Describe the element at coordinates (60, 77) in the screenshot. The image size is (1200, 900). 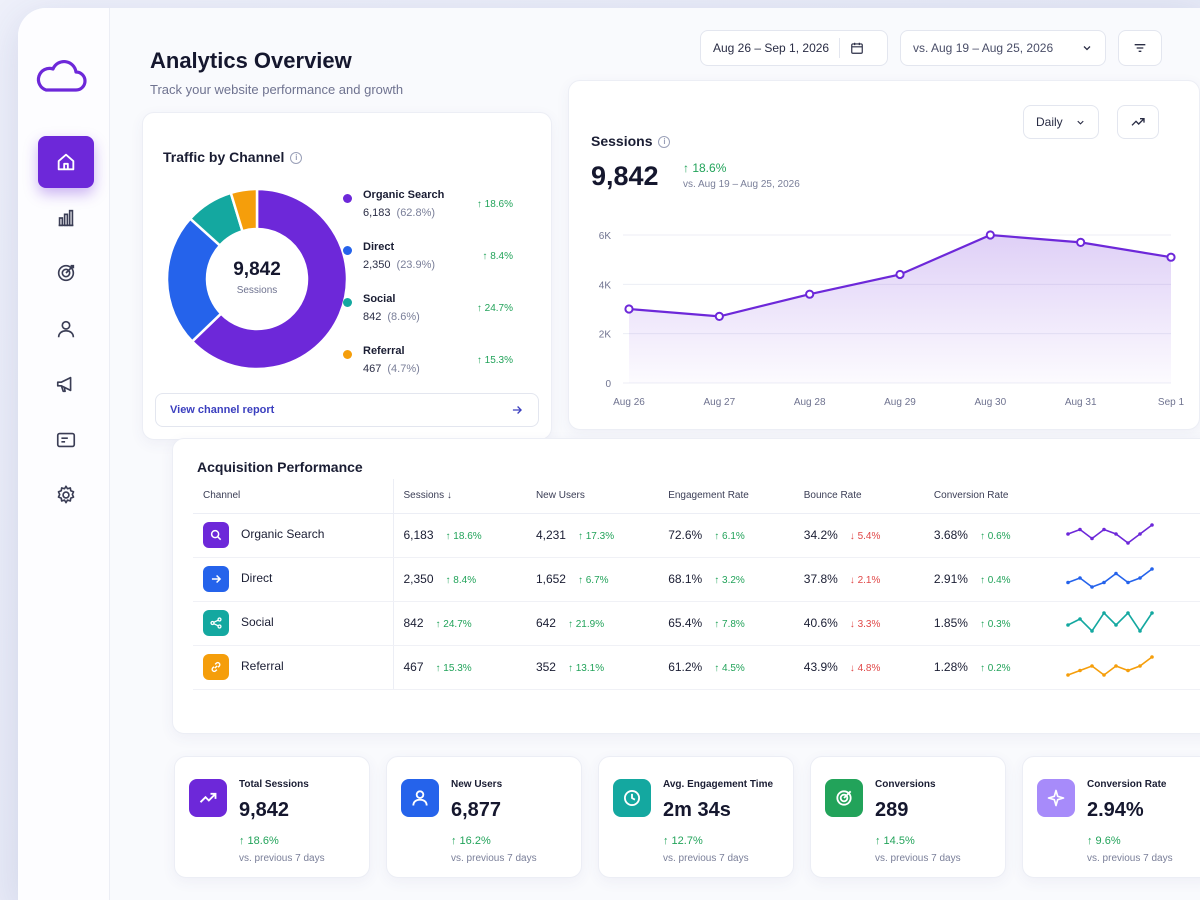
I see `cloud-logo-icon` at that location.